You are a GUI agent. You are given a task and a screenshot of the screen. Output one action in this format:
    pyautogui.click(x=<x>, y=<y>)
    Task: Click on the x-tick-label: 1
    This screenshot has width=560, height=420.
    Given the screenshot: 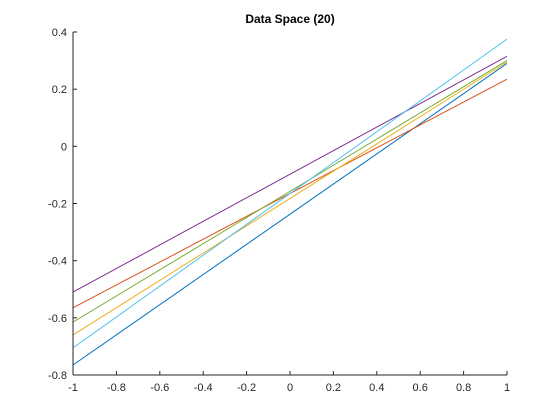 What is the action you would take?
    pyautogui.click(x=507, y=388)
    